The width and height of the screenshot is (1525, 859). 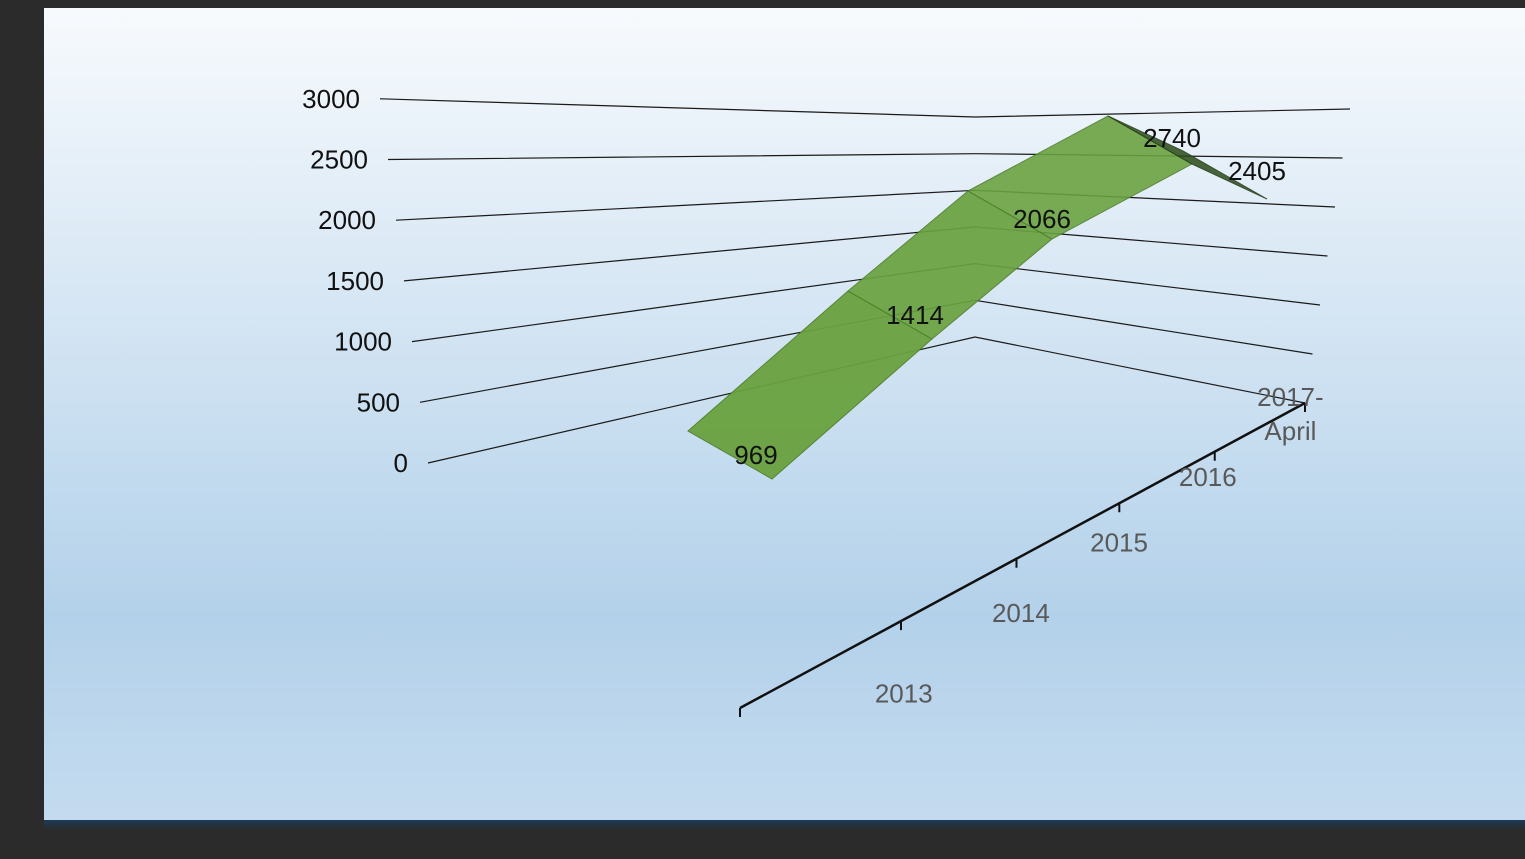 I want to click on frame-bottom-shadow, so click(x=784, y=825).